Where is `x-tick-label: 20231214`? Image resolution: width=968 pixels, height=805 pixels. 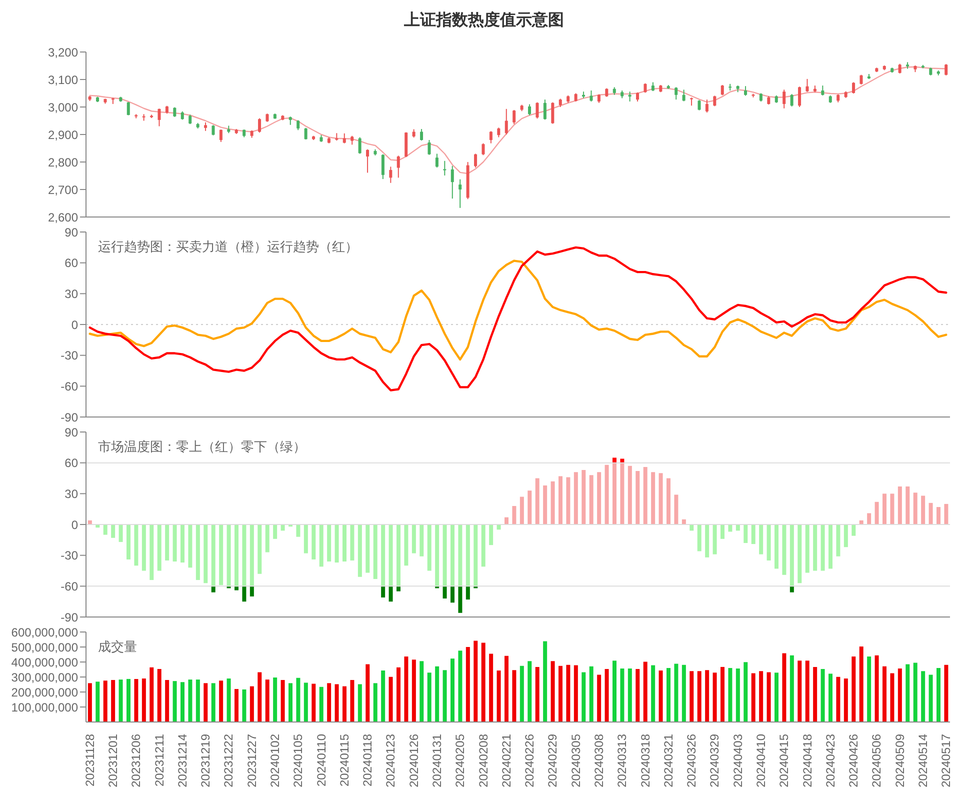 x-tick-label: 20231214 is located at coordinates (182, 761).